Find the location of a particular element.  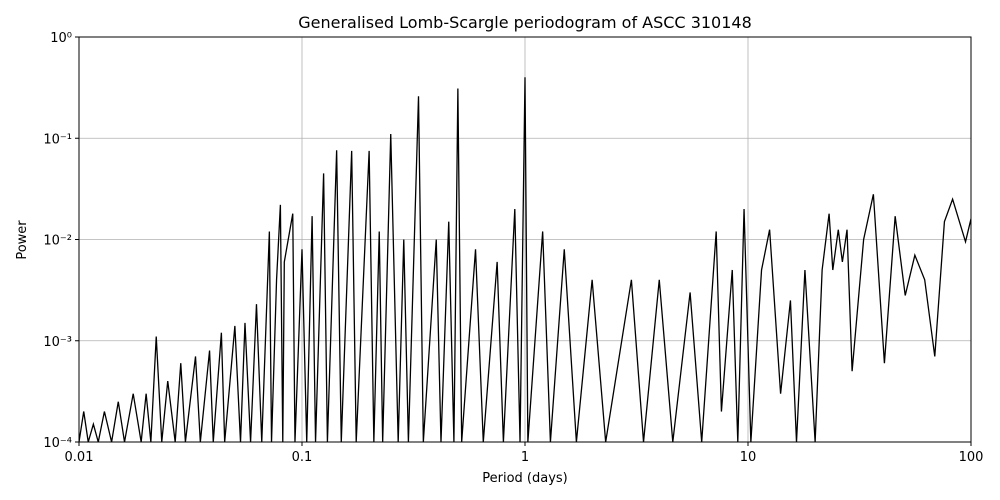

y-tick-label: 10⁰ is located at coordinates (61, 38).